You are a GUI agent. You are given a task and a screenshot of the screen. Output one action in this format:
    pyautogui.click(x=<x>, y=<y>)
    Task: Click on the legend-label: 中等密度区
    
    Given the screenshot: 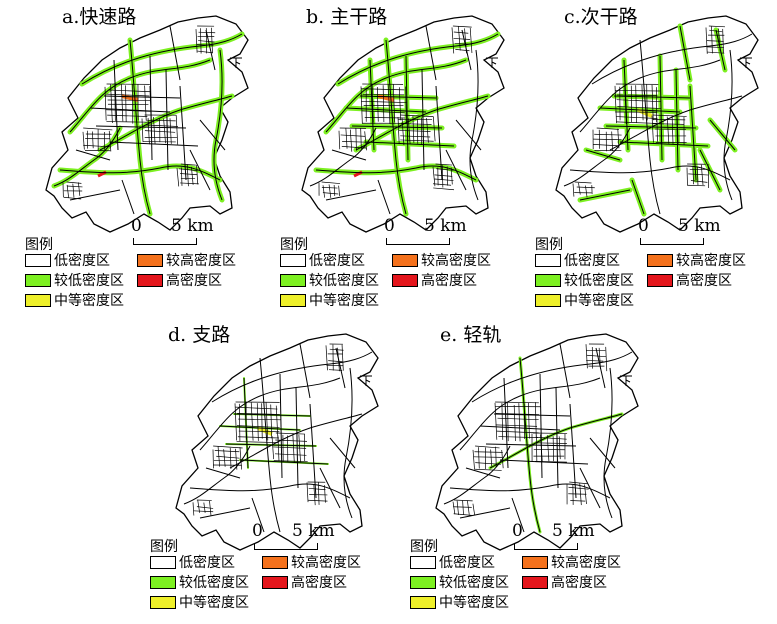 What is the action you would take?
    pyautogui.click(x=344, y=301)
    